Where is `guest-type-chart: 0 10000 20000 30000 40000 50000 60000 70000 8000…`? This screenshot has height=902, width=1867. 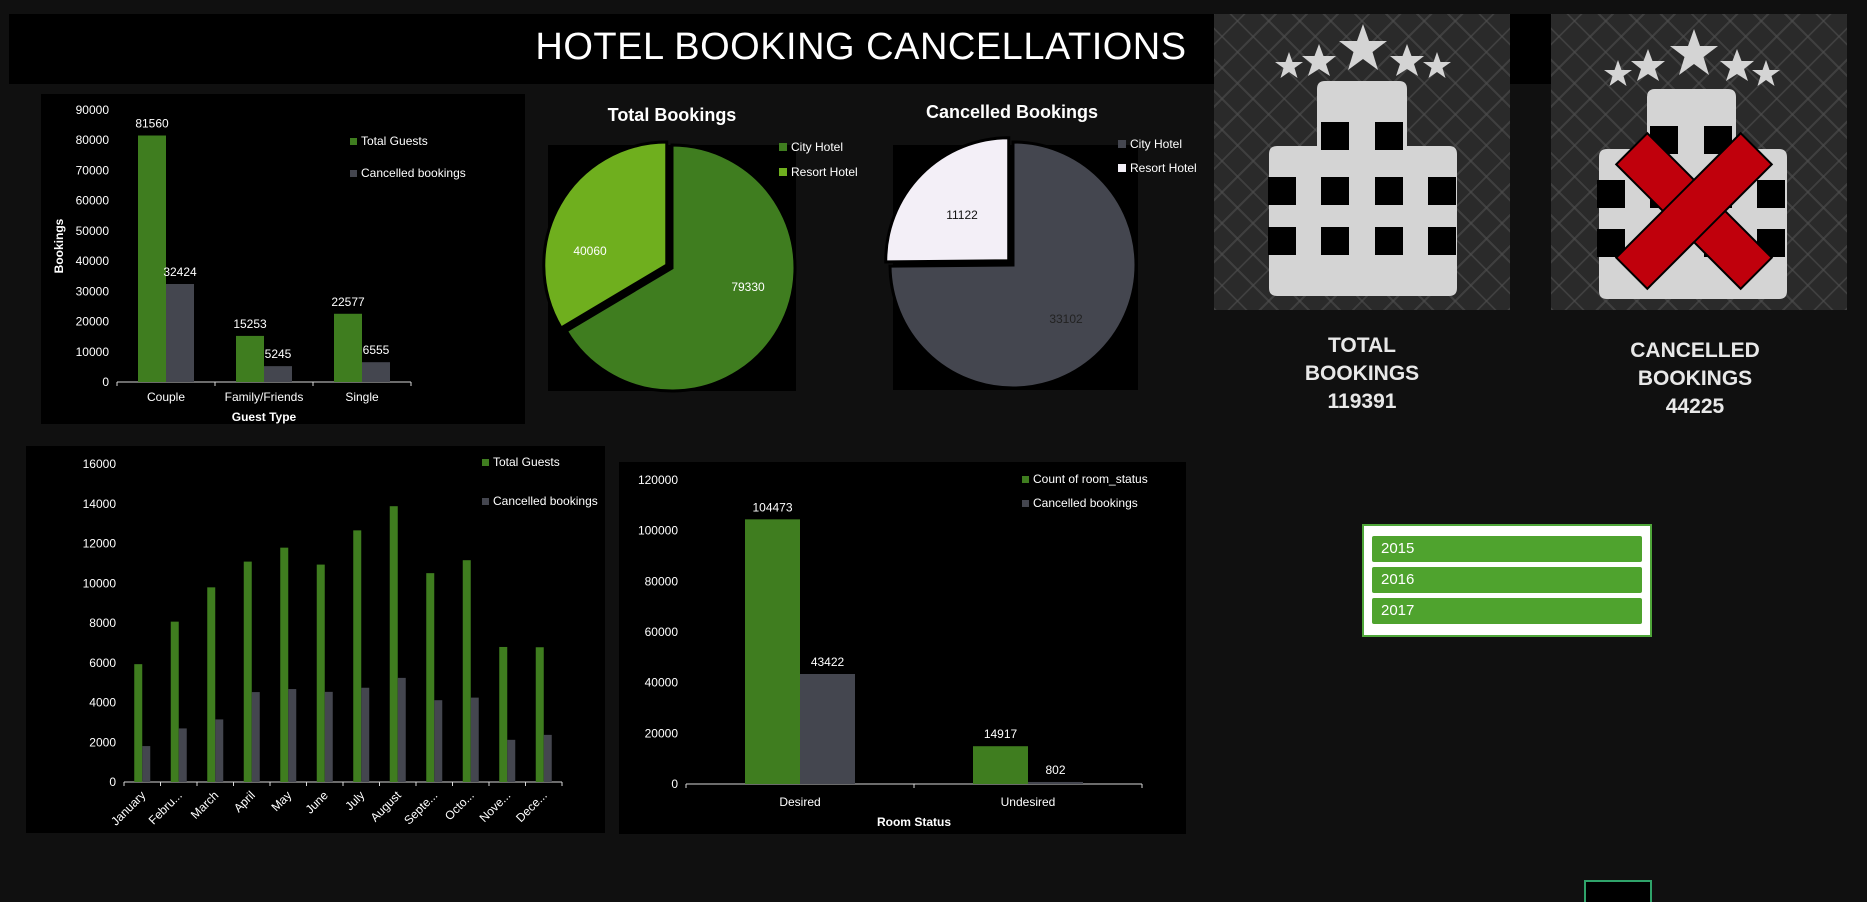 guest-type-chart: 0 10000 20000 30000 40000 50000 60000 70000 8000… is located at coordinates (283, 259).